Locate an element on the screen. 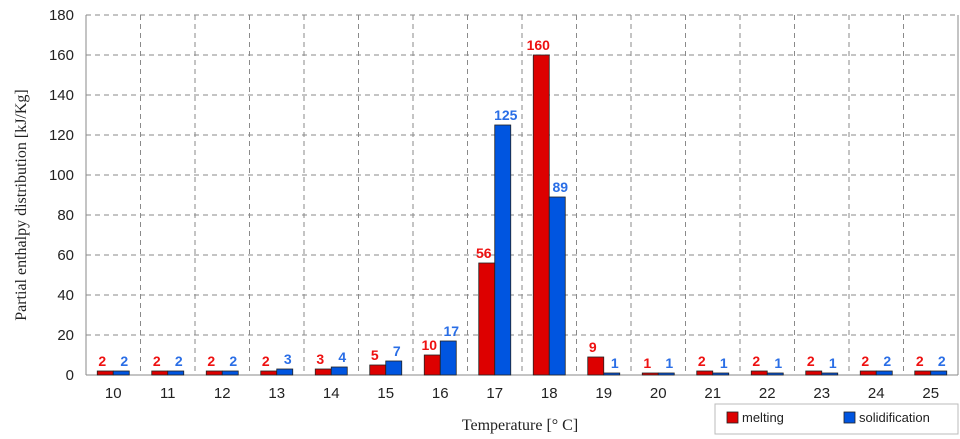 Image resolution: width=960 pixels, height=439 pixels. y-axis-title: Partial enthalpy distribution [kJ/Kg] is located at coordinates (21, 205).